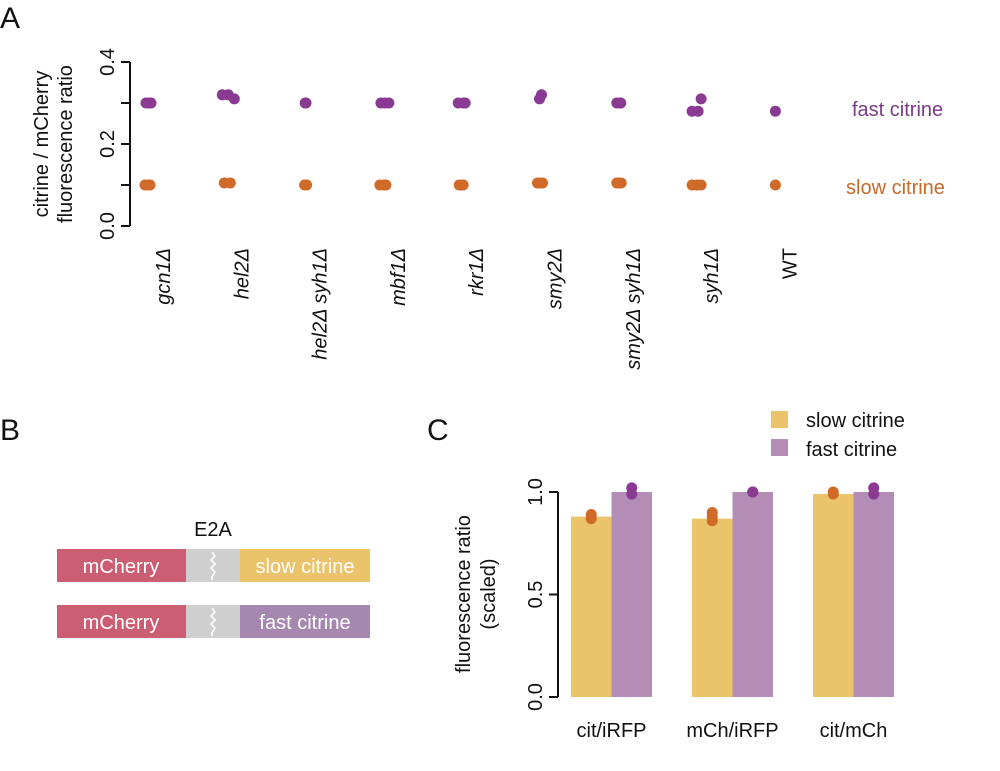 Image resolution: width=1000 pixels, height=771 pixels. I want to click on panel-c-category-label-mch-irfp: mCh/iRFP, so click(732, 731).